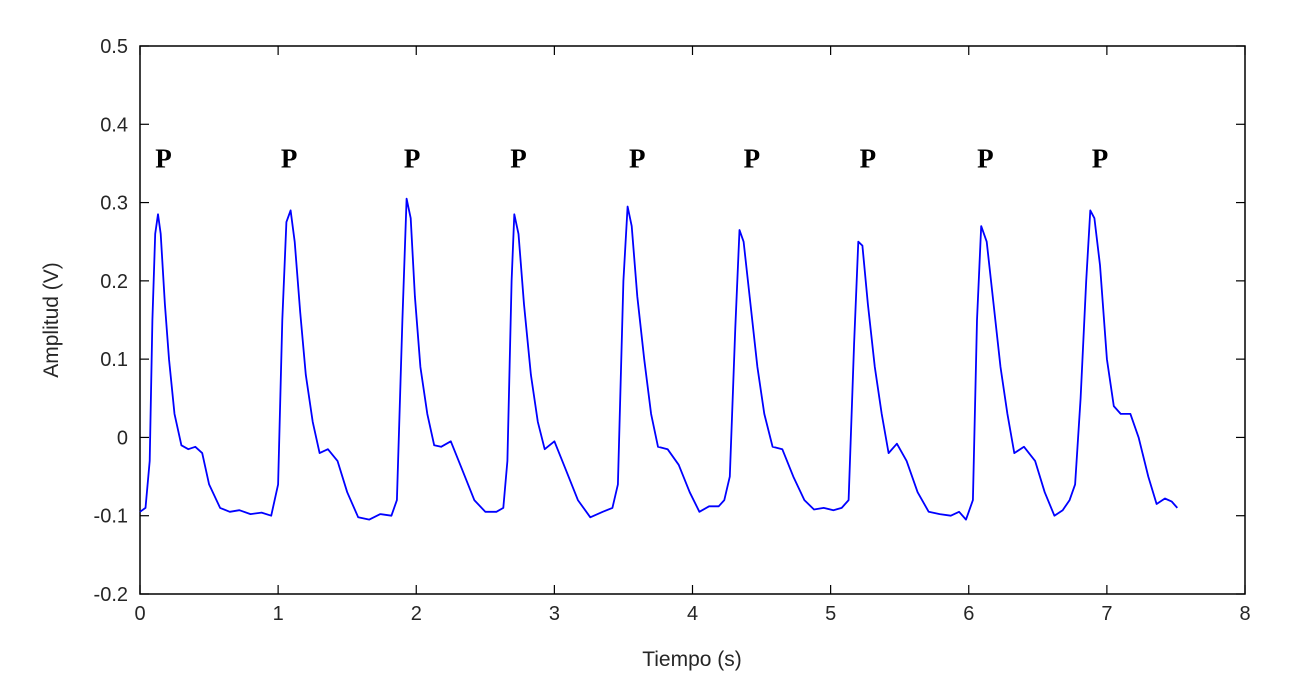 The width and height of the screenshot is (1299, 698). I want to click on y-tick-label: 0.4, so click(114, 125).